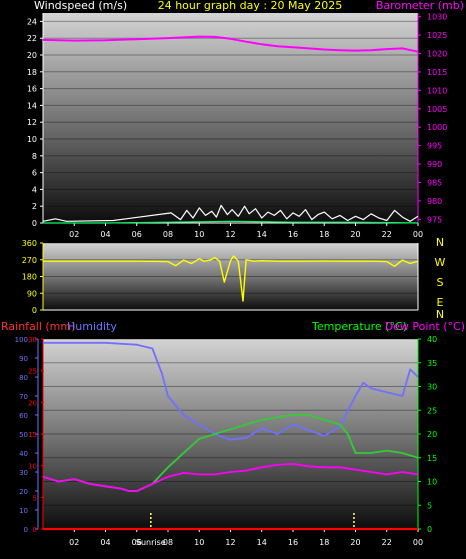  I want to click on rain-tick-label: 20, so click(32, 403).